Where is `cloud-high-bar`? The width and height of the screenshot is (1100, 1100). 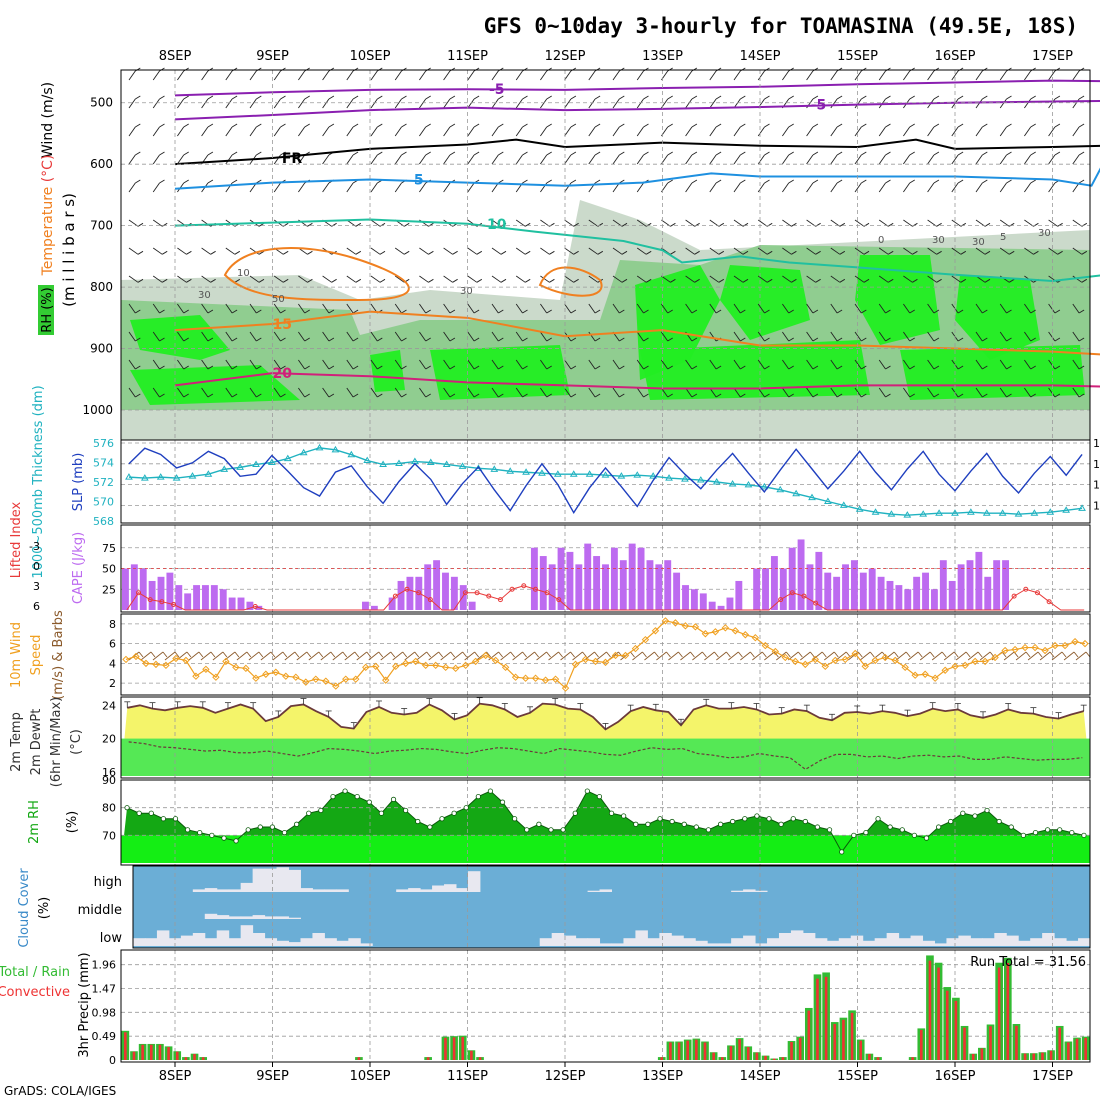 cloud-high-bar is located at coordinates (402, 890).